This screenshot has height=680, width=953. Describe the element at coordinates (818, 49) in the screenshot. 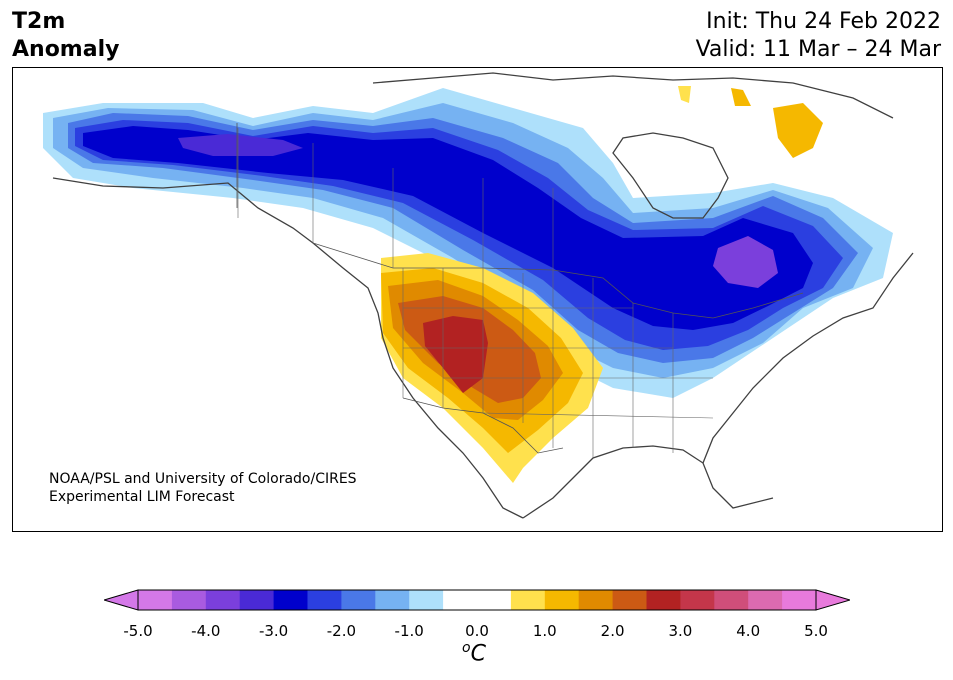

I see `valid-range: Valid: 11 Mar – 24 Mar` at that location.